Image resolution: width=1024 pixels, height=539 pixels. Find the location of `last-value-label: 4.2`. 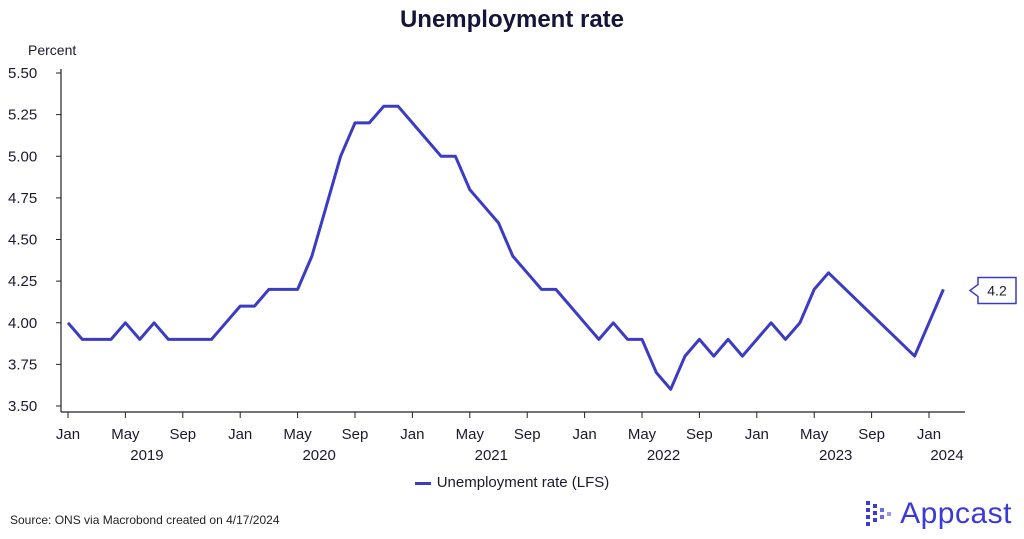

last-value-label: 4.2 is located at coordinates (997, 290).